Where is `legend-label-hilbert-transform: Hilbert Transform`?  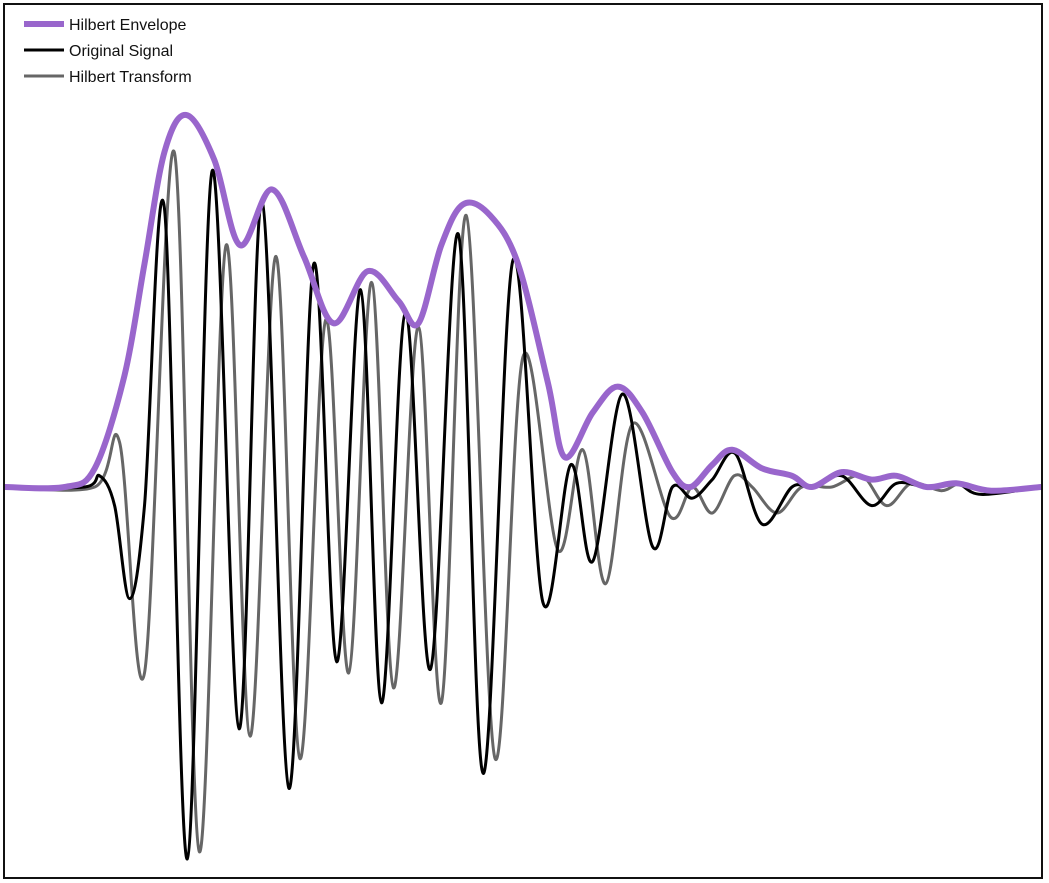 legend-label-hilbert-transform: Hilbert Transform is located at coordinates (130, 77).